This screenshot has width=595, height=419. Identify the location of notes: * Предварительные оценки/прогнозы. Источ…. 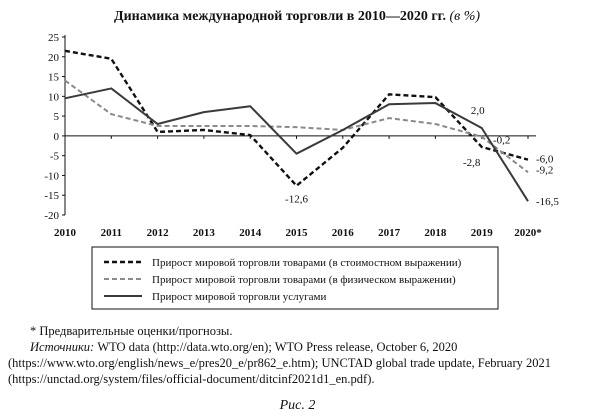
(299, 355).